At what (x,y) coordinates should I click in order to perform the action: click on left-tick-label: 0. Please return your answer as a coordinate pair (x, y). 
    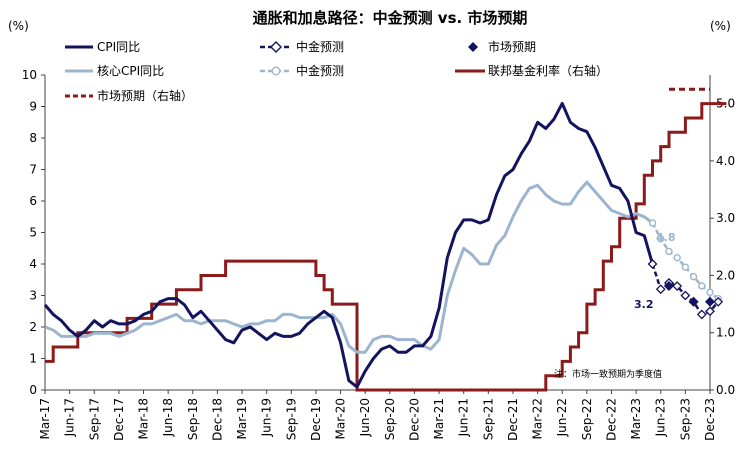
    Looking at the image, I should click on (33, 390).